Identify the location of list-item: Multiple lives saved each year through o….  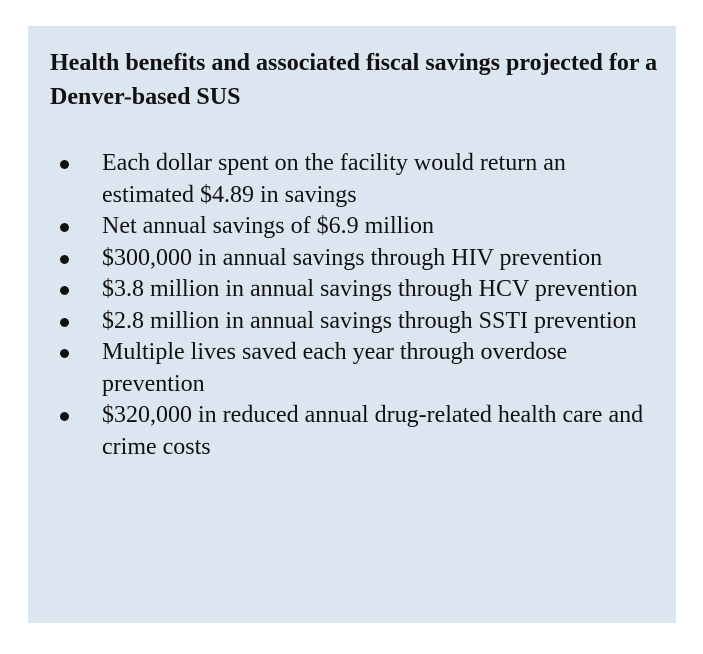
(354, 368).